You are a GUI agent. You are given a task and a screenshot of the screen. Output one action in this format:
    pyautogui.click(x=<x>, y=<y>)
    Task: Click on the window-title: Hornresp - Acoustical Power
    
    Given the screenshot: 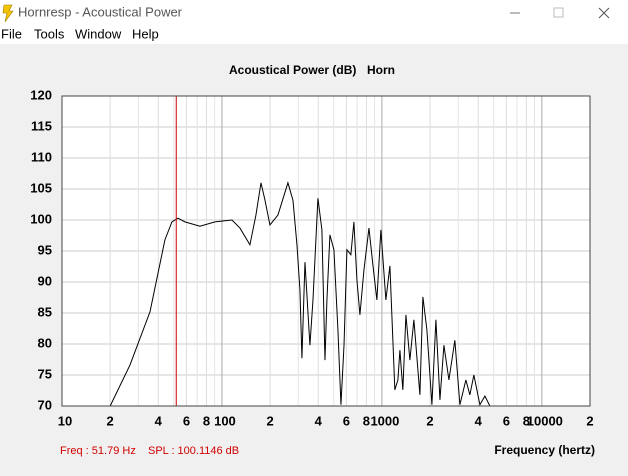 What is the action you would take?
    pyautogui.click(x=100, y=11)
    